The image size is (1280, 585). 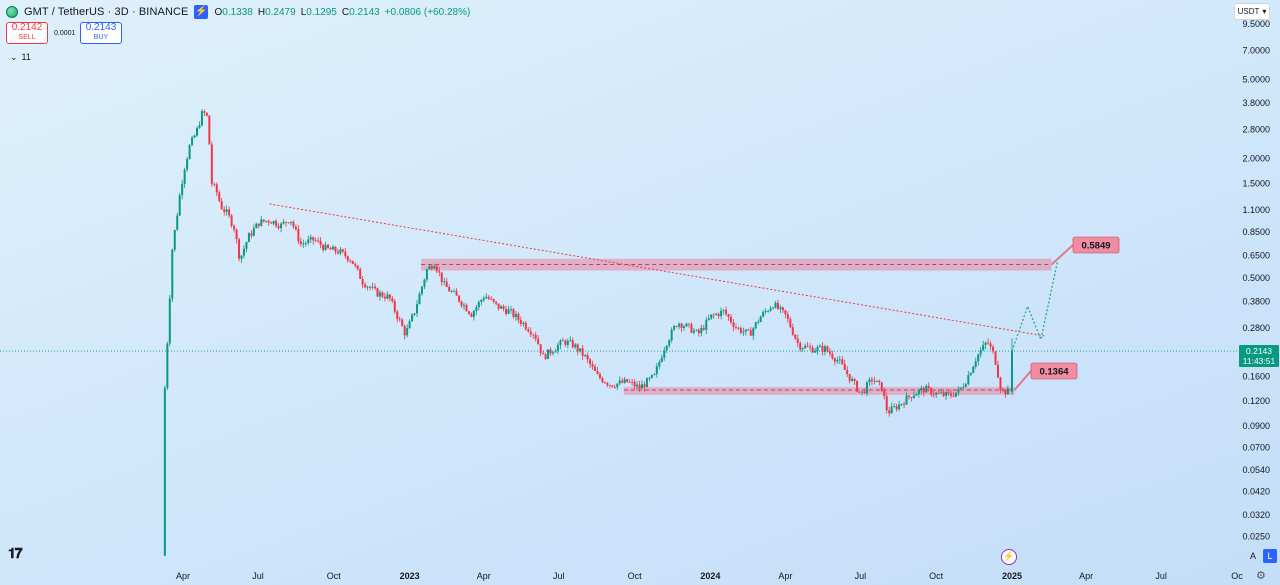 I want to click on time-tick-label: Apr, so click(x=785, y=576).